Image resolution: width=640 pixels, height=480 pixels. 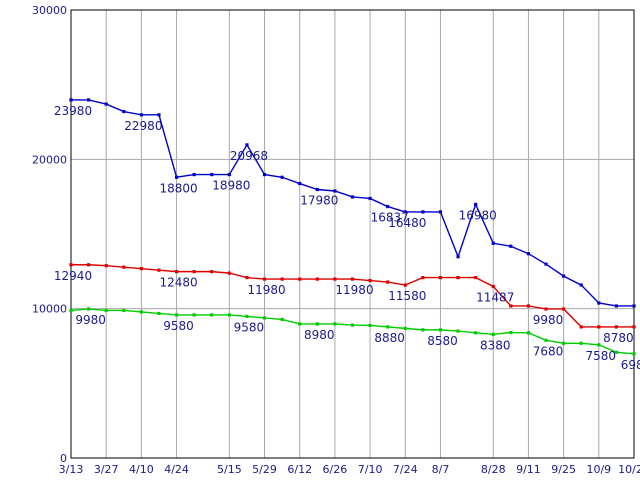 I want to click on x-axis-tick-label: 4/24, so click(x=176, y=469).